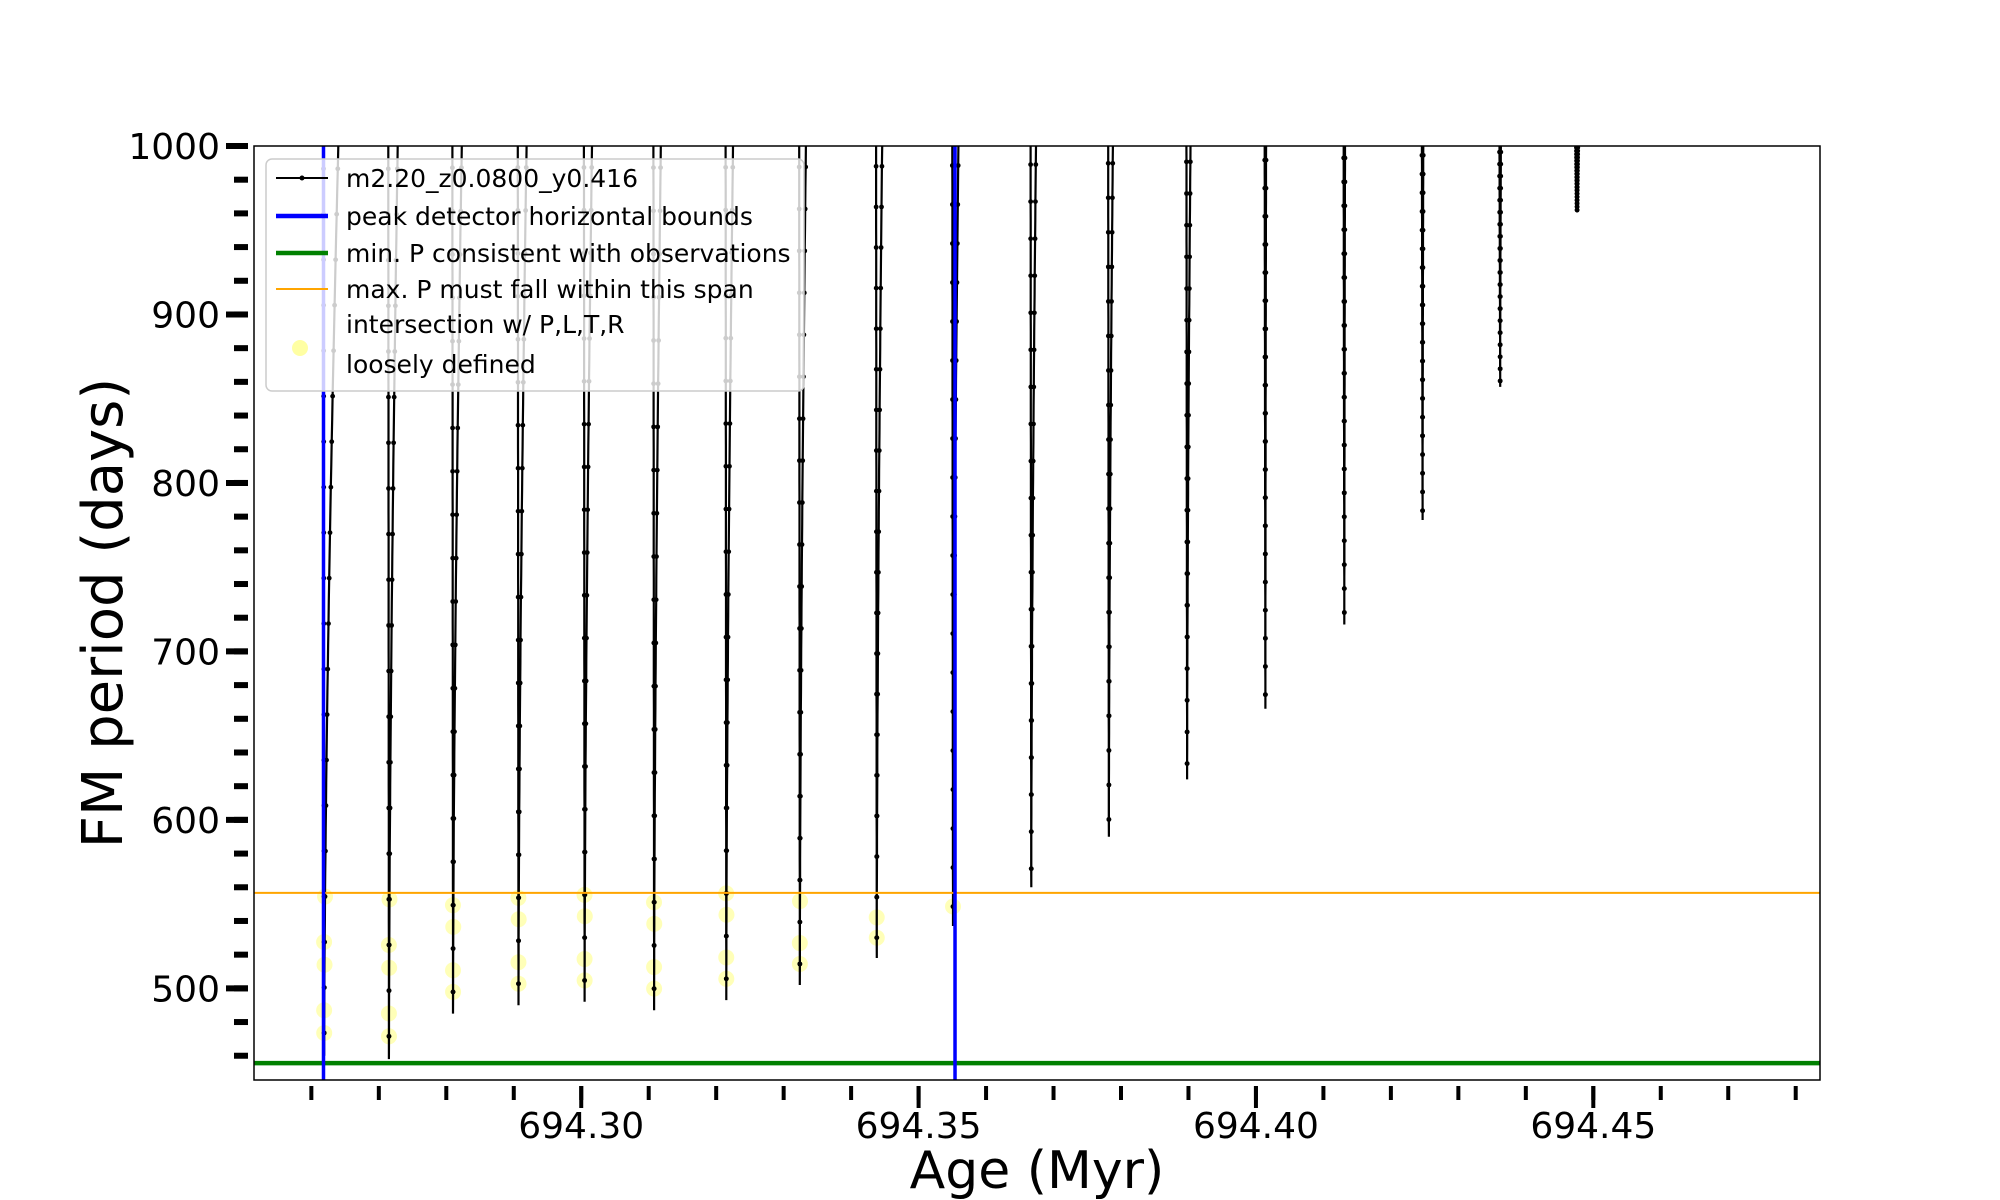 Image resolution: width=2000 pixels, height=1200 pixels. Describe the element at coordinates (174, 147) in the screenshot. I see `y-tick-label: 1000` at that location.